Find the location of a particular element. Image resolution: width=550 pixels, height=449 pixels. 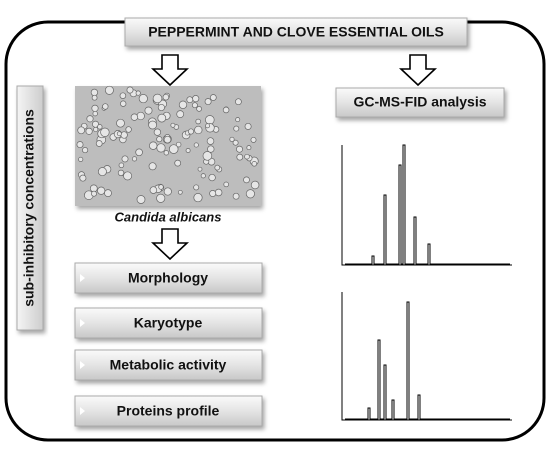

assay-label: Morphology is located at coordinates (168, 278).